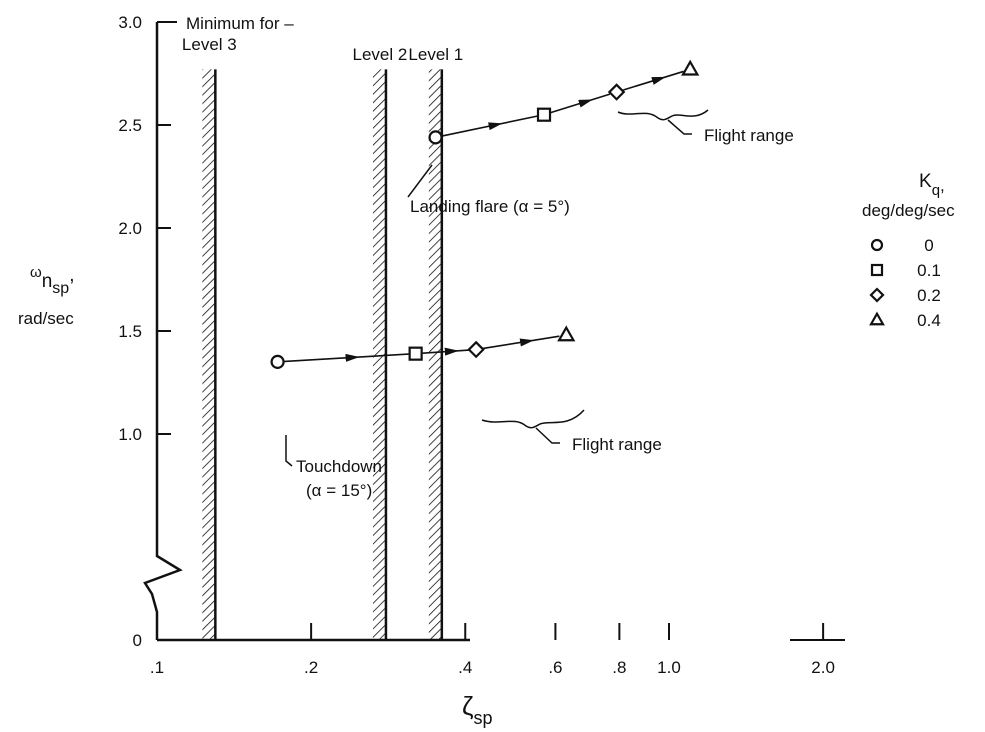 The width and height of the screenshot is (985, 732). Describe the element at coordinates (420, 181) in the screenshot. I see `landing-flare-leader` at that location.